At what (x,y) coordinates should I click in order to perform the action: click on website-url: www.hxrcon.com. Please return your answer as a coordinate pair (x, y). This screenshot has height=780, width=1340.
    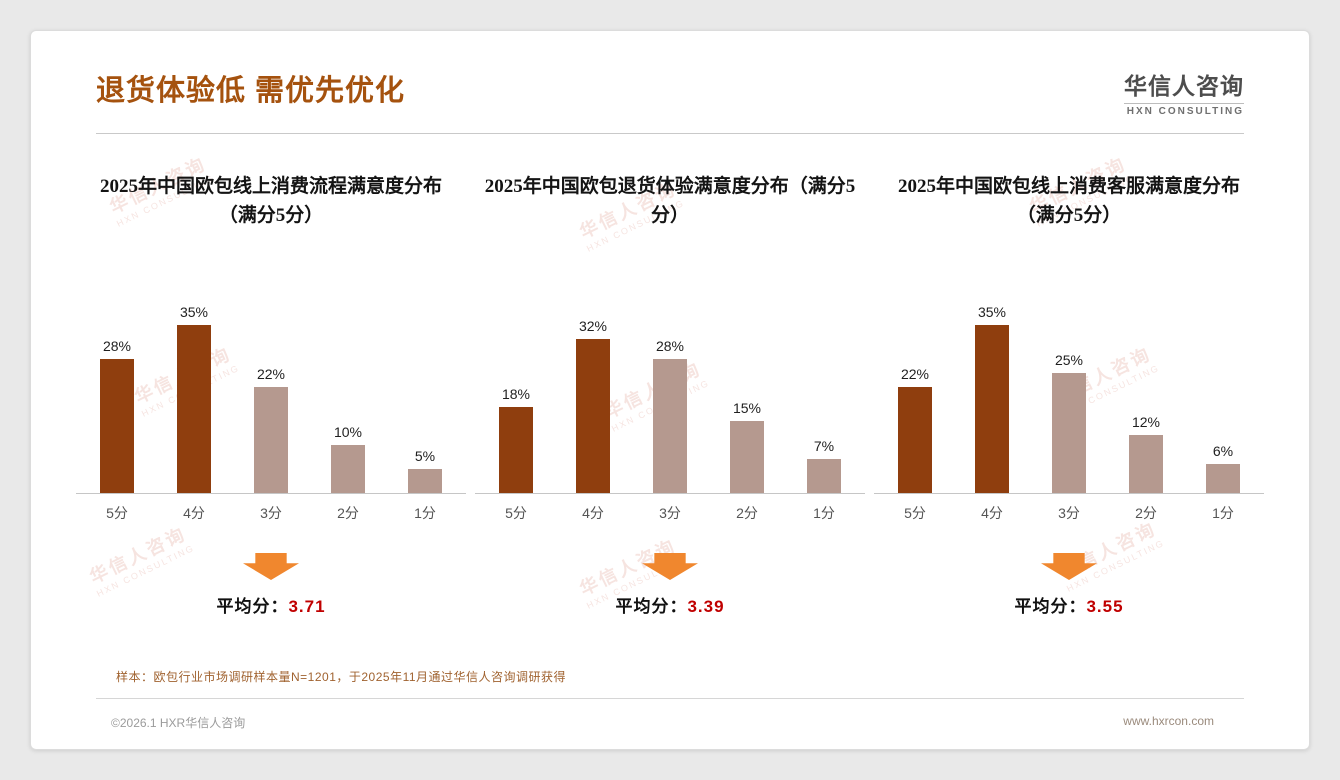
    Looking at the image, I should click on (1168, 721).